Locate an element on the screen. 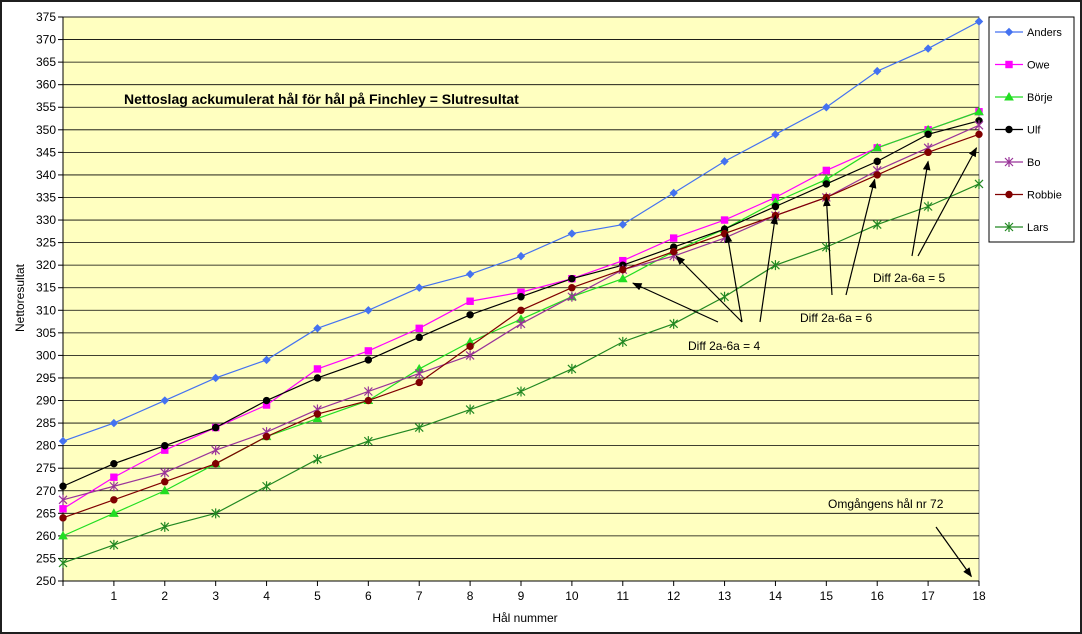 The image size is (1082, 634). legend-label: Bo is located at coordinates (1033, 163).